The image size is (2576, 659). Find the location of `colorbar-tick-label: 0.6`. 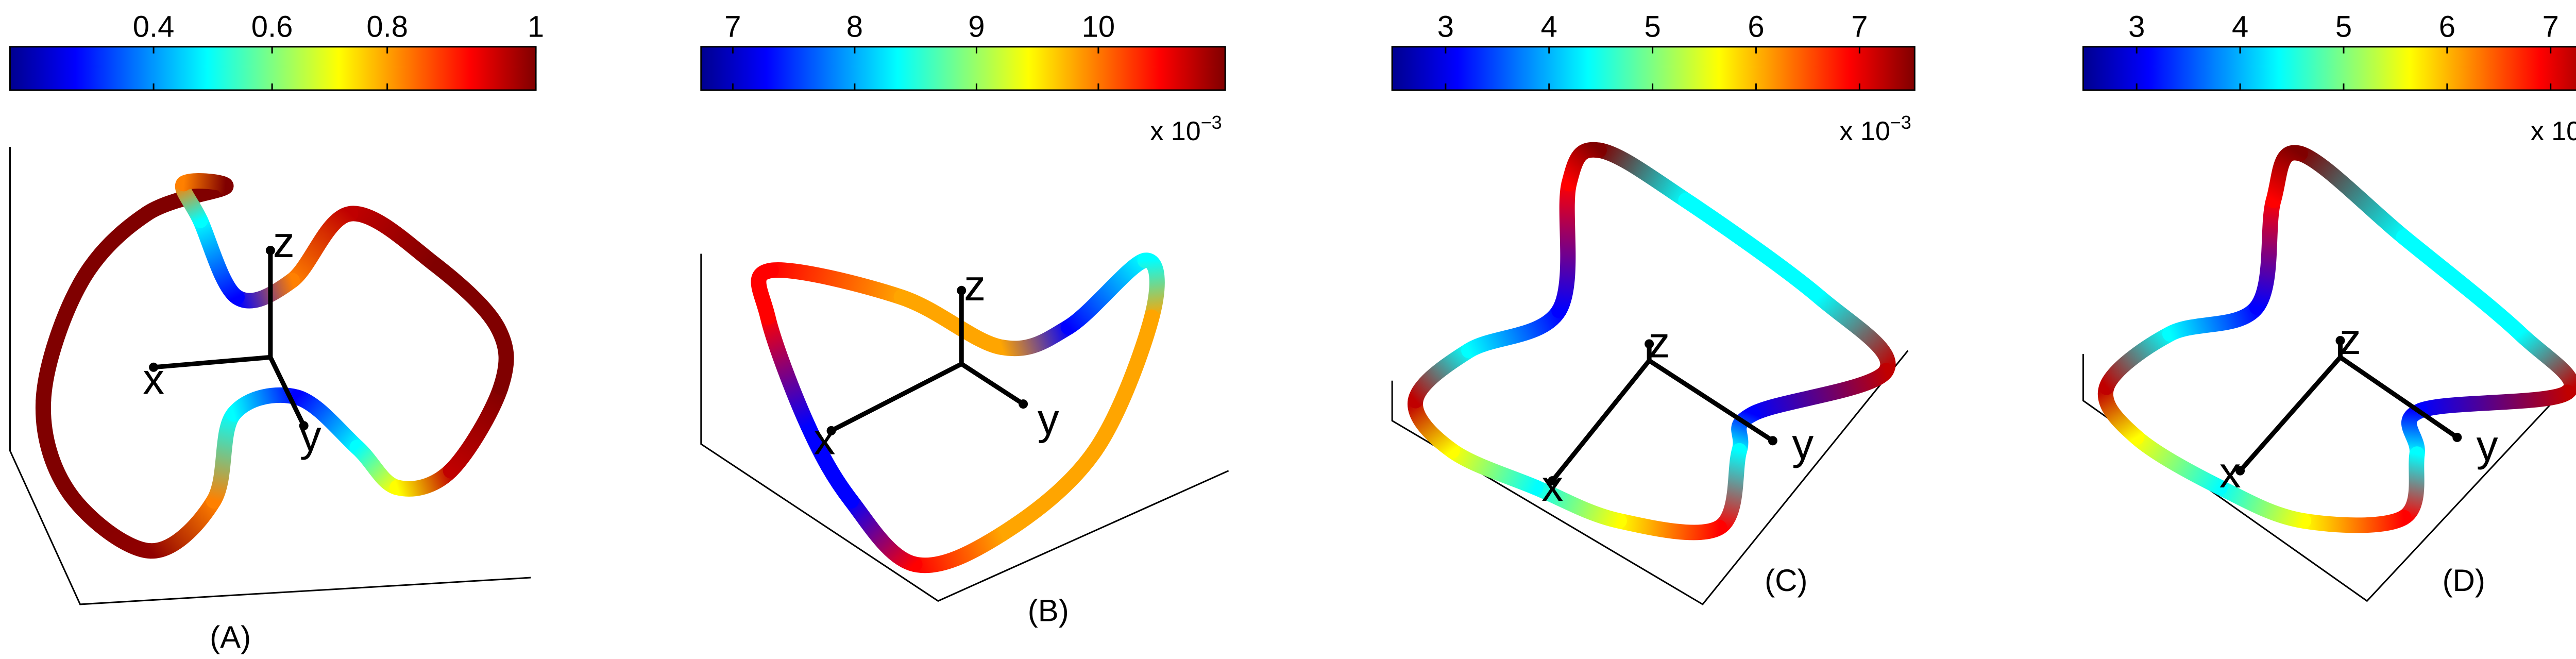

colorbar-tick-label: 0.6 is located at coordinates (272, 27).